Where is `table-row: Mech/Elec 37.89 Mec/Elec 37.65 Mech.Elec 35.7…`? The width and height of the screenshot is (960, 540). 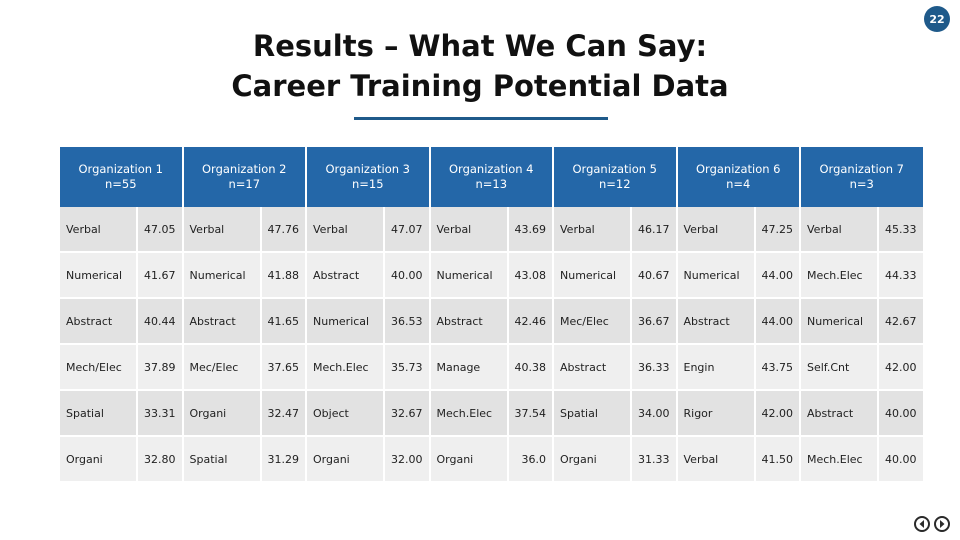 table-row: Mech/Elec 37.89 Mec/Elec 37.65 Mech.Elec 35.7… is located at coordinates (491, 368).